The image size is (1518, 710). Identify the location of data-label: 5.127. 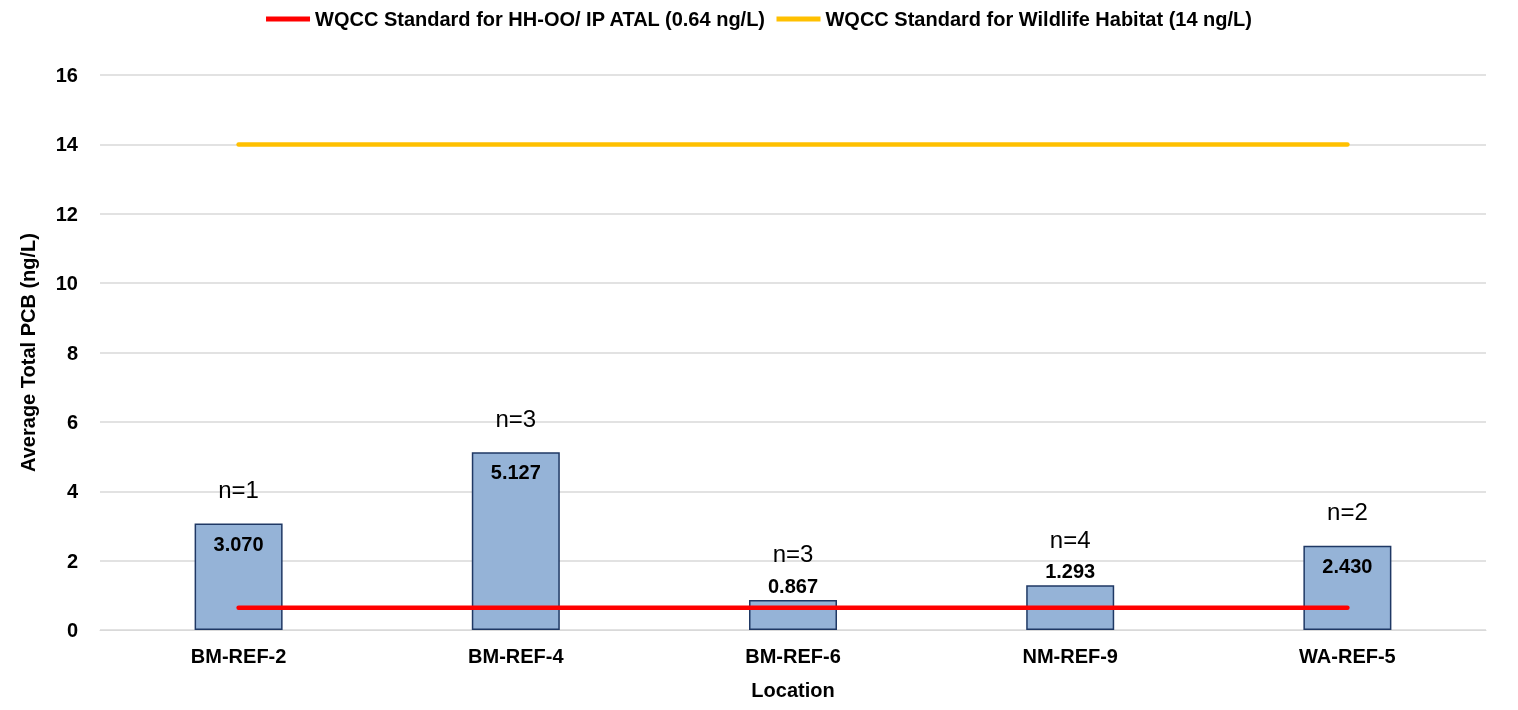
(515, 472).